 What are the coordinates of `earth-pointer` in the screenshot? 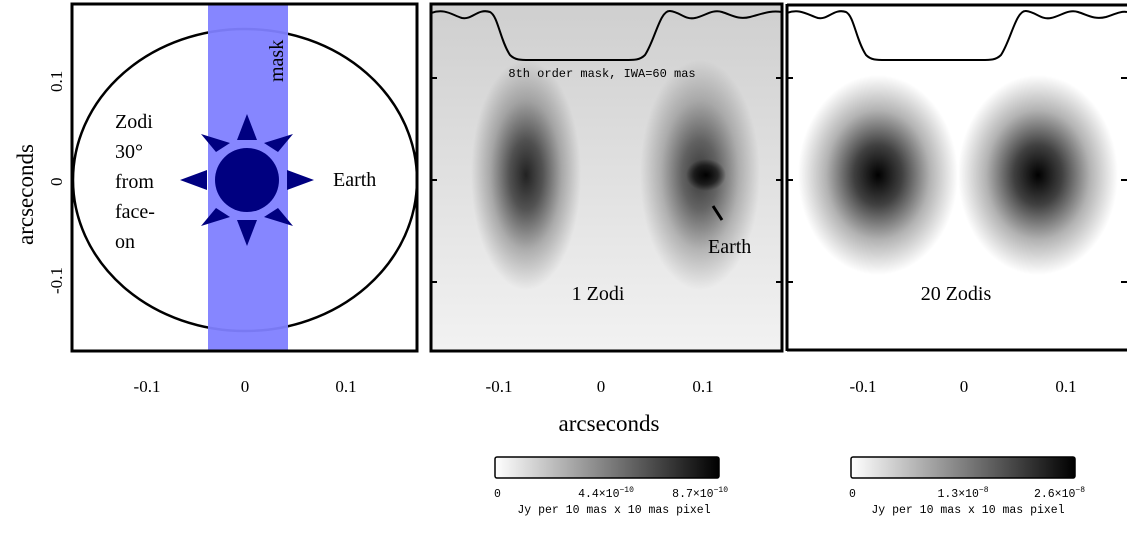 It's located at (717, 213).